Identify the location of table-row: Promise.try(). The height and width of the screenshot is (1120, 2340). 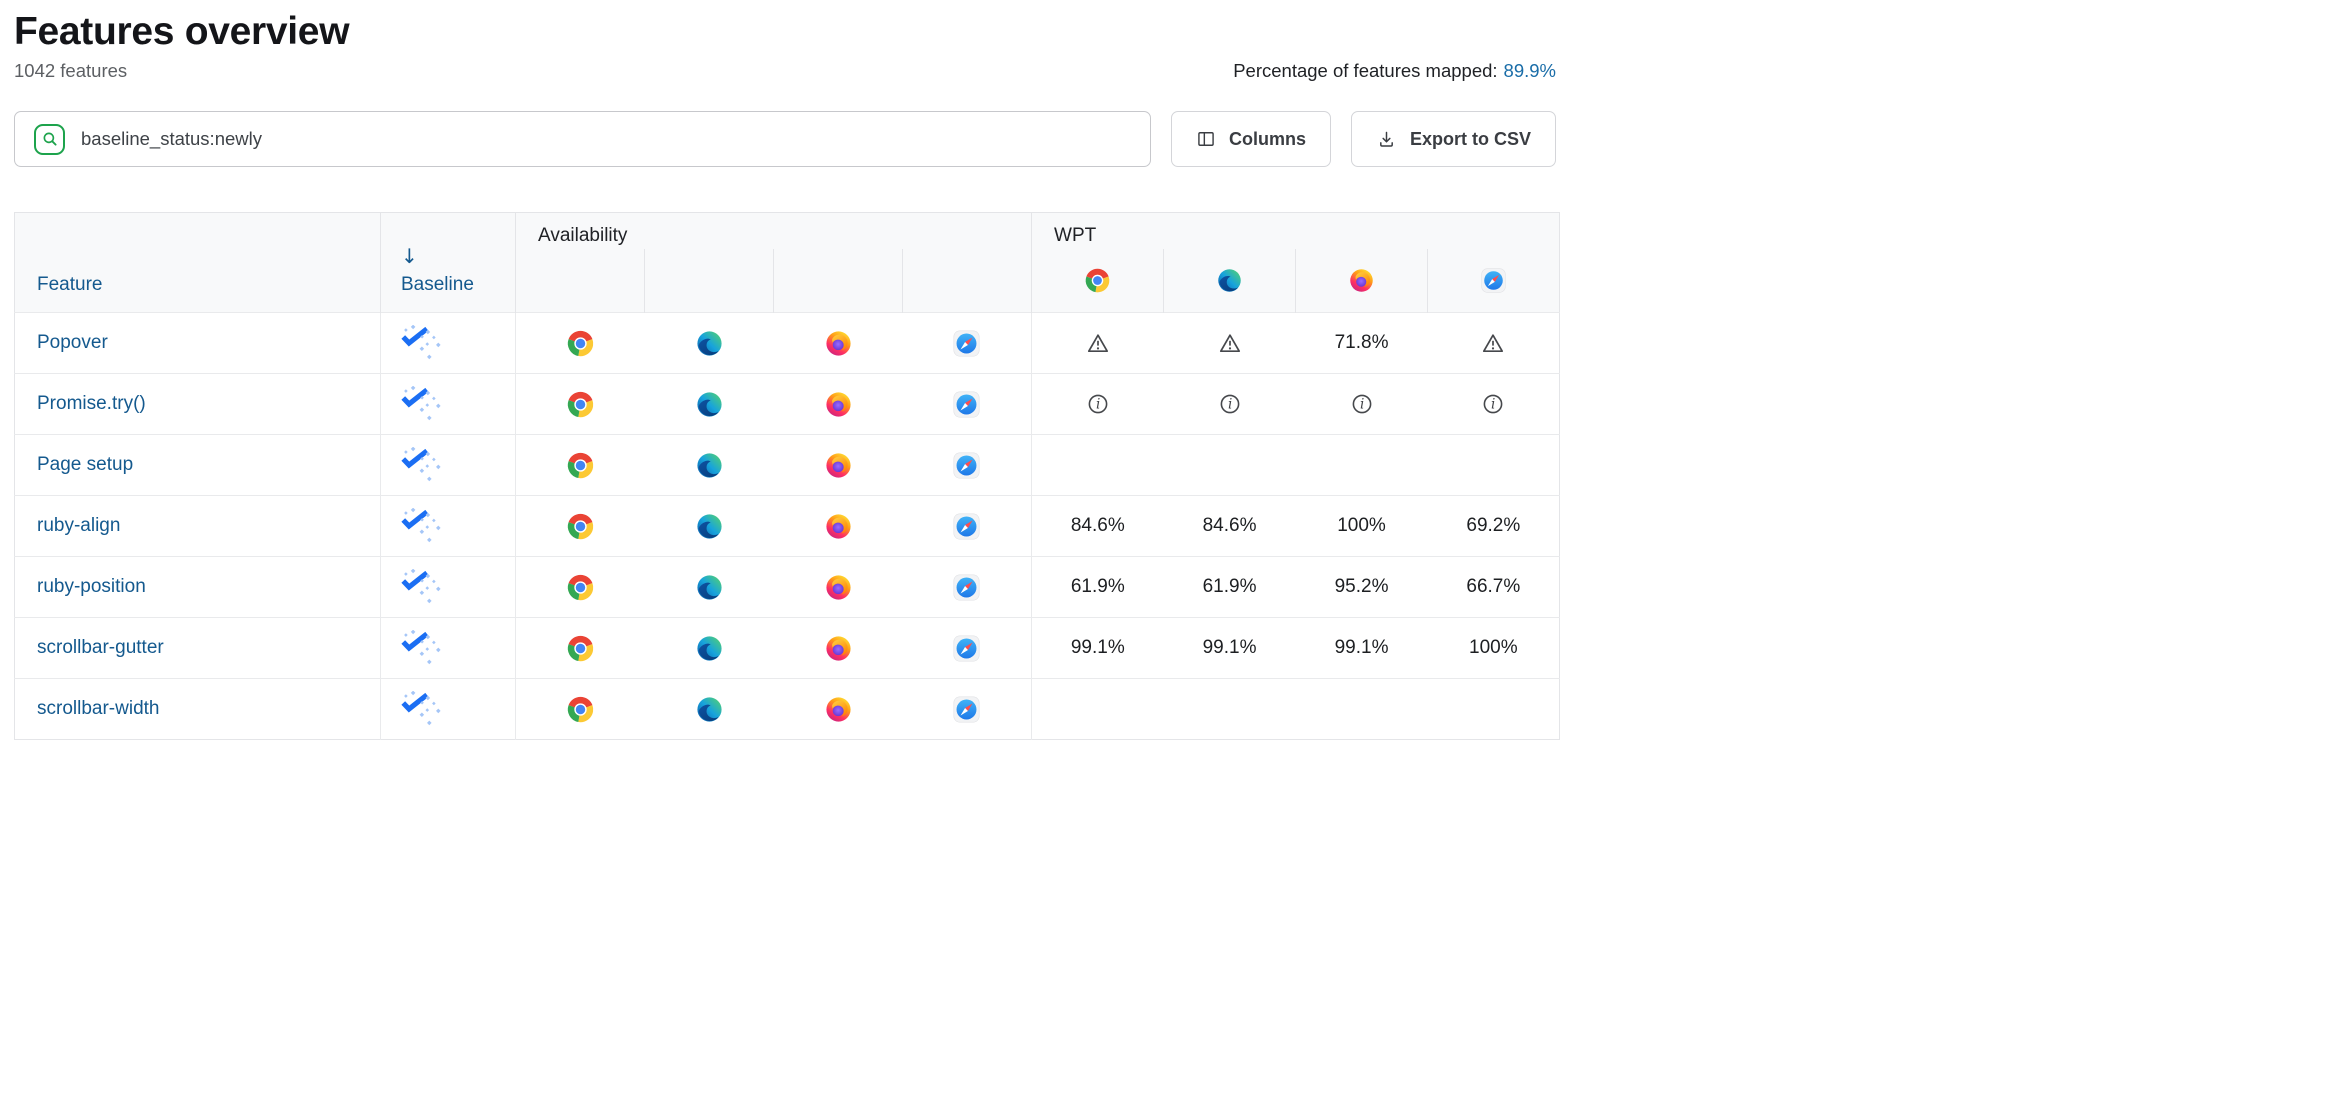
(787, 404).